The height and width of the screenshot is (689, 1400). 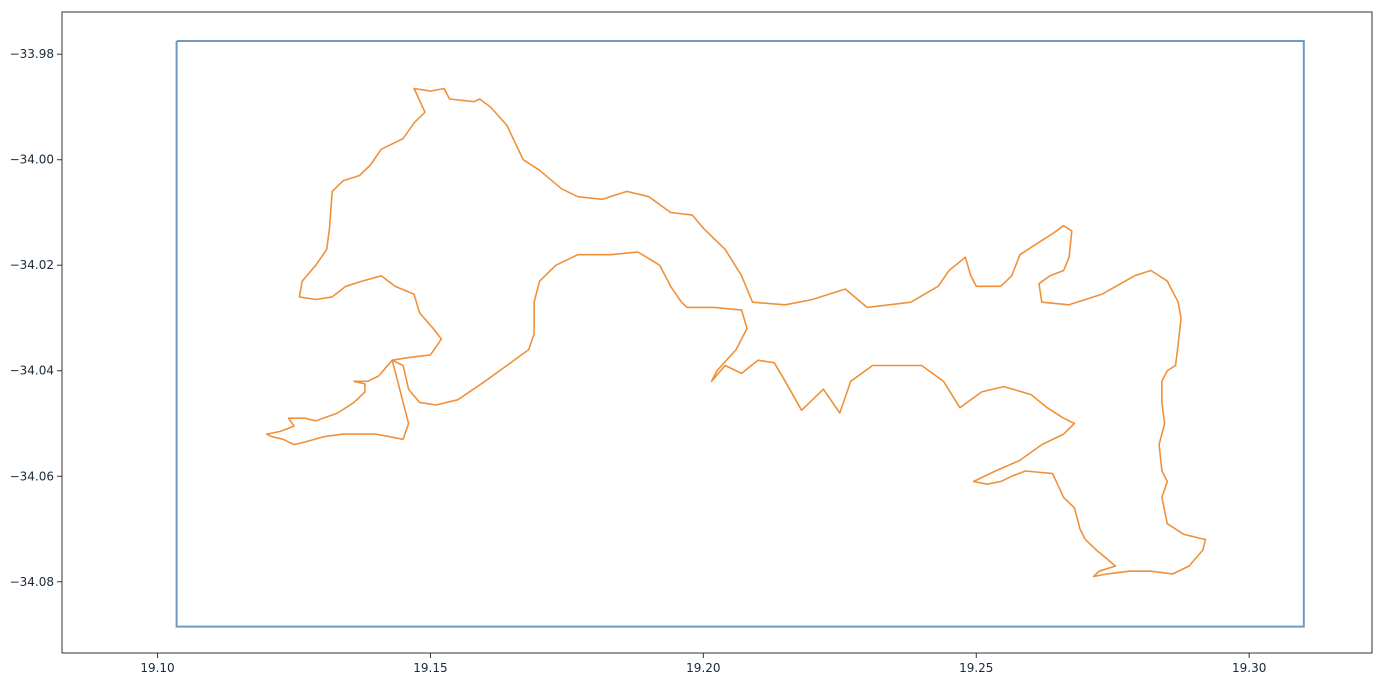 What do you see at coordinates (976, 668) in the screenshot?
I see `x-tick-label: 19.25` at bounding box center [976, 668].